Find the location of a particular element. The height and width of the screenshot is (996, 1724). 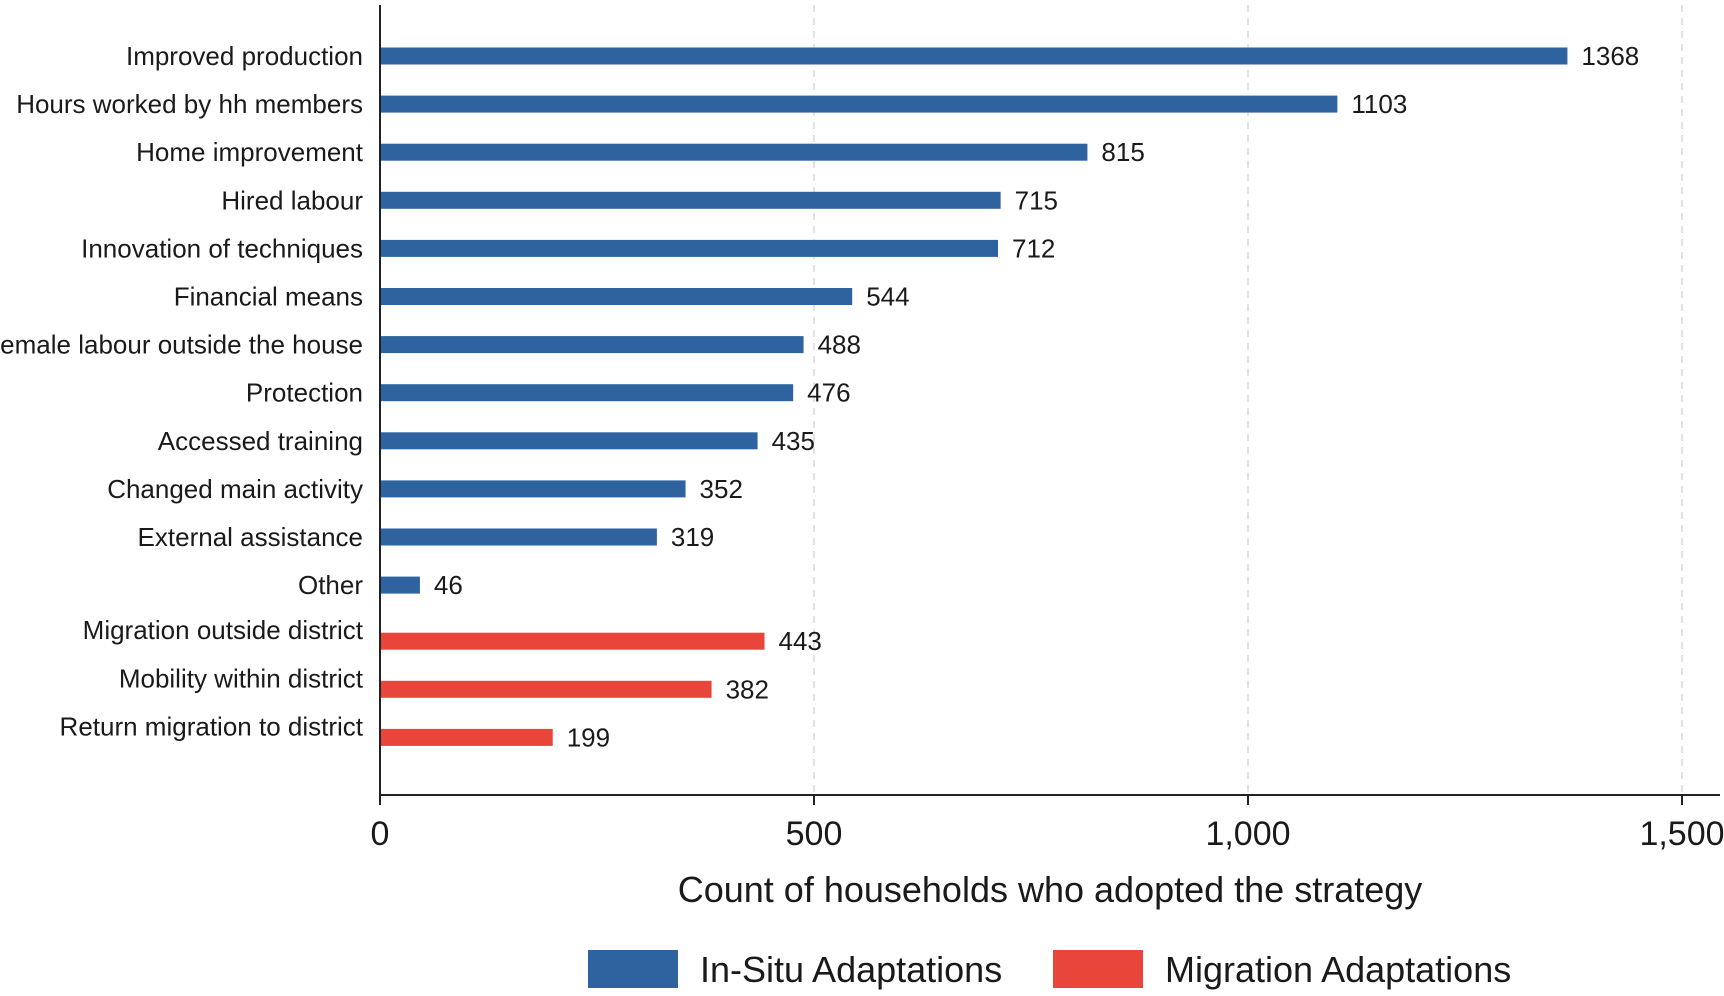

category-label-financial-means: Financial means is located at coordinates (268, 297).